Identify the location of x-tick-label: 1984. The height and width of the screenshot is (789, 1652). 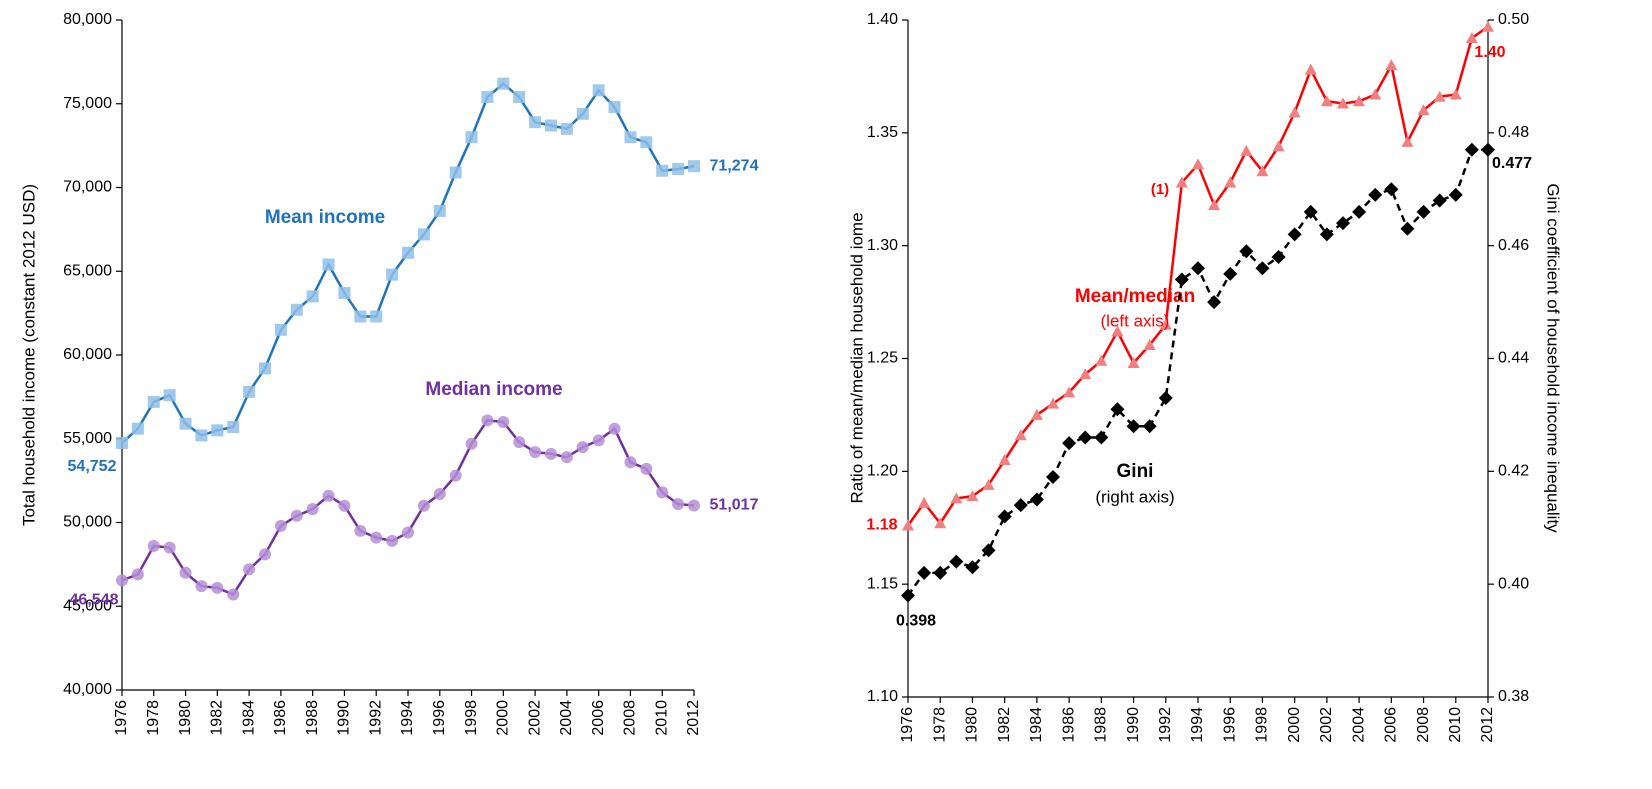
(248, 718).